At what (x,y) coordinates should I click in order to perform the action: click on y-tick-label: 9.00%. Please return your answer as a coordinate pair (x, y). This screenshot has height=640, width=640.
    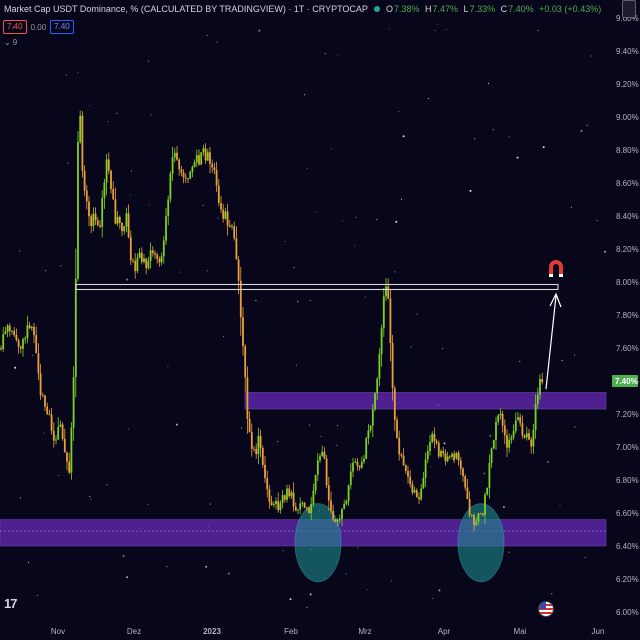
    Looking at the image, I should click on (627, 117).